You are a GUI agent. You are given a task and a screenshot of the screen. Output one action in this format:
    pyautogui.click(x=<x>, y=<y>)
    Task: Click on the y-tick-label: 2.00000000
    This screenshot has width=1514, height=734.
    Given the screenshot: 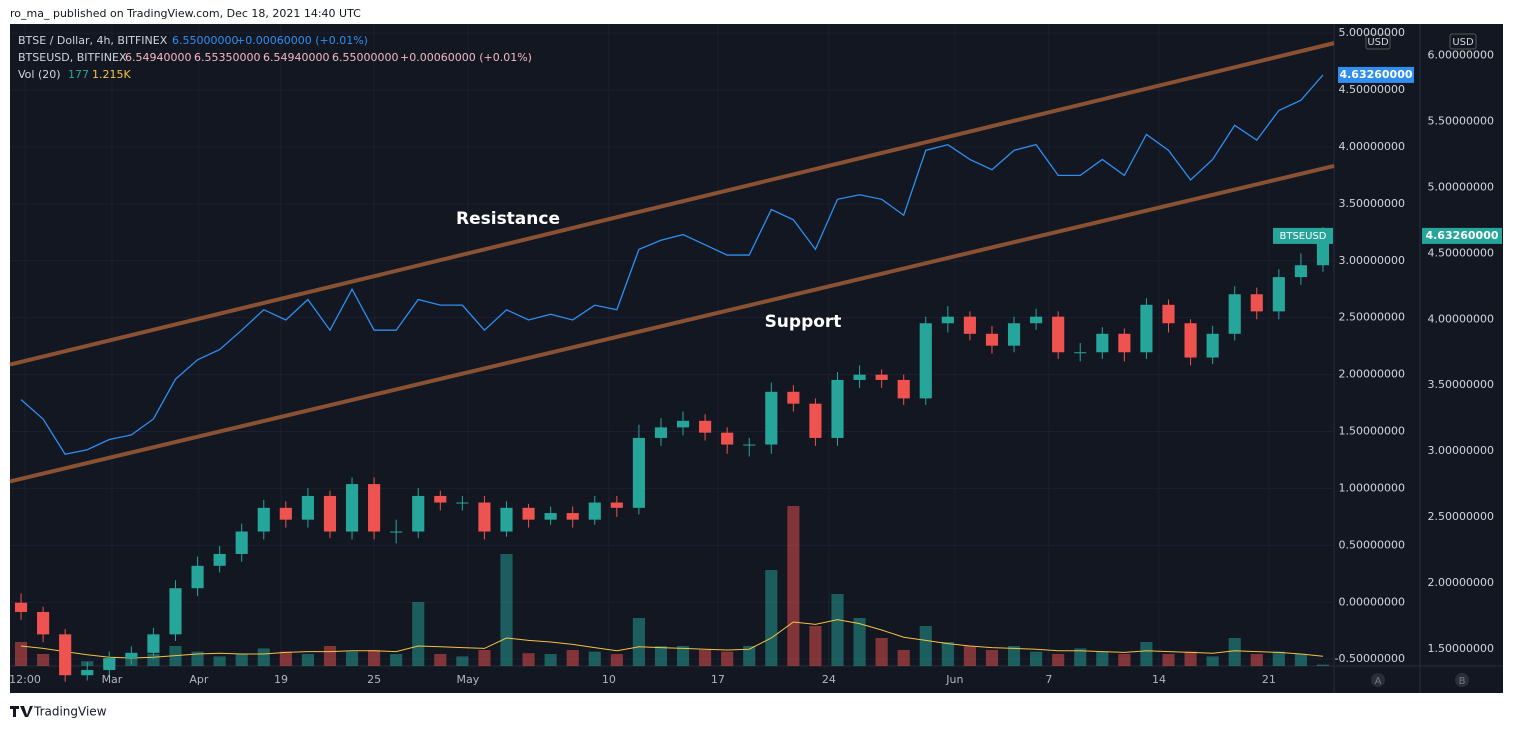 What is the action you would take?
    pyautogui.click(x=1372, y=374)
    